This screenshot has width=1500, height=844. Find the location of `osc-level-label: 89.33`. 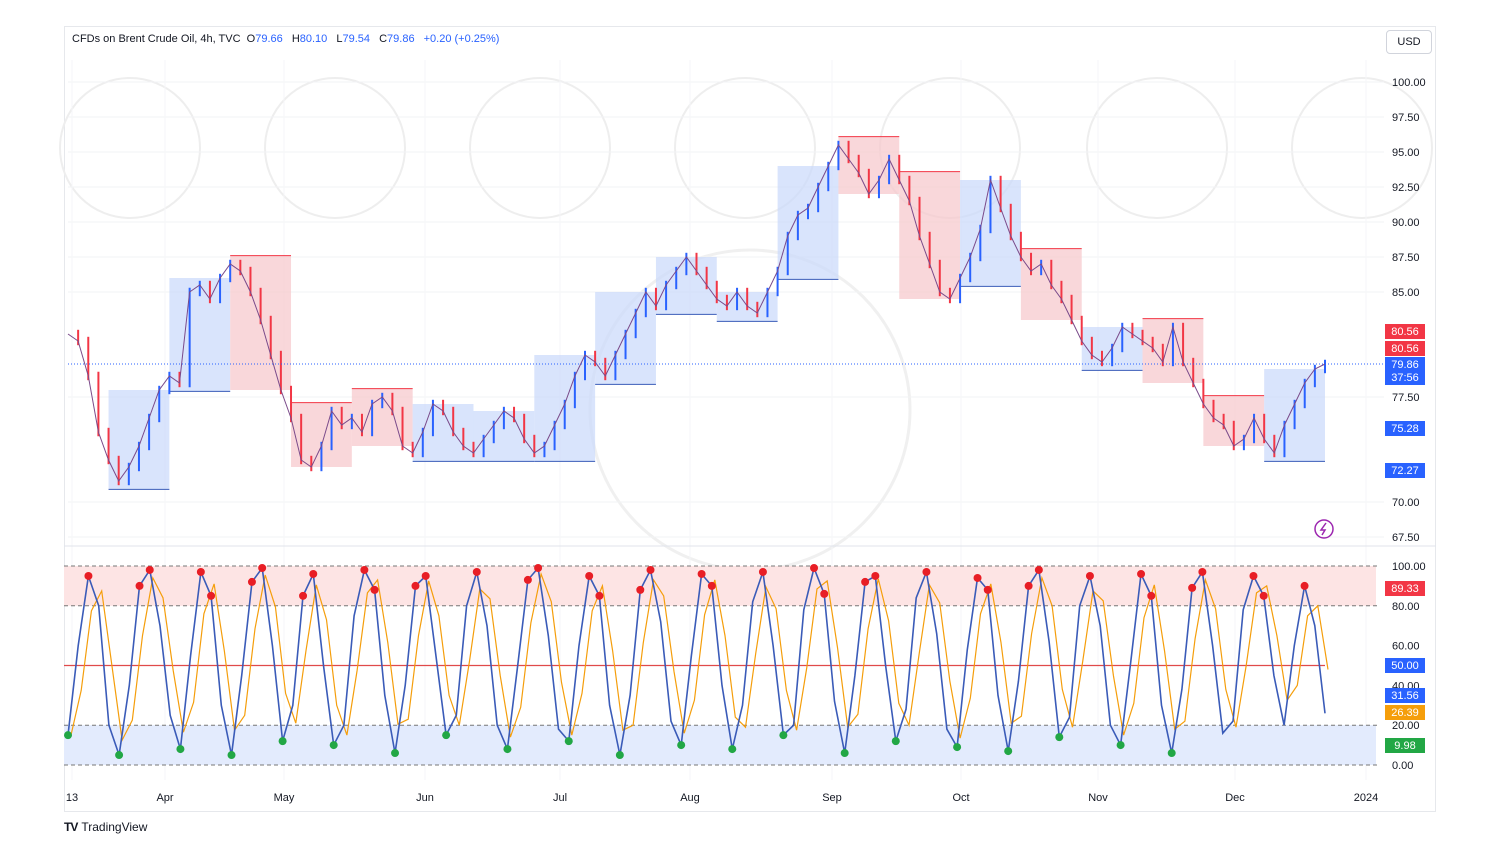

osc-level-label: 89.33 is located at coordinates (1405, 589).